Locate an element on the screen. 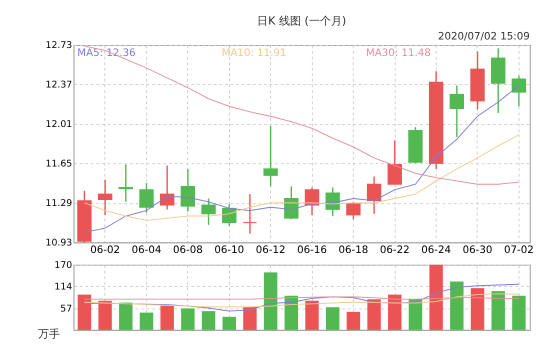 The image size is (540, 360). x-tick-label: 06-12 is located at coordinates (271, 250).